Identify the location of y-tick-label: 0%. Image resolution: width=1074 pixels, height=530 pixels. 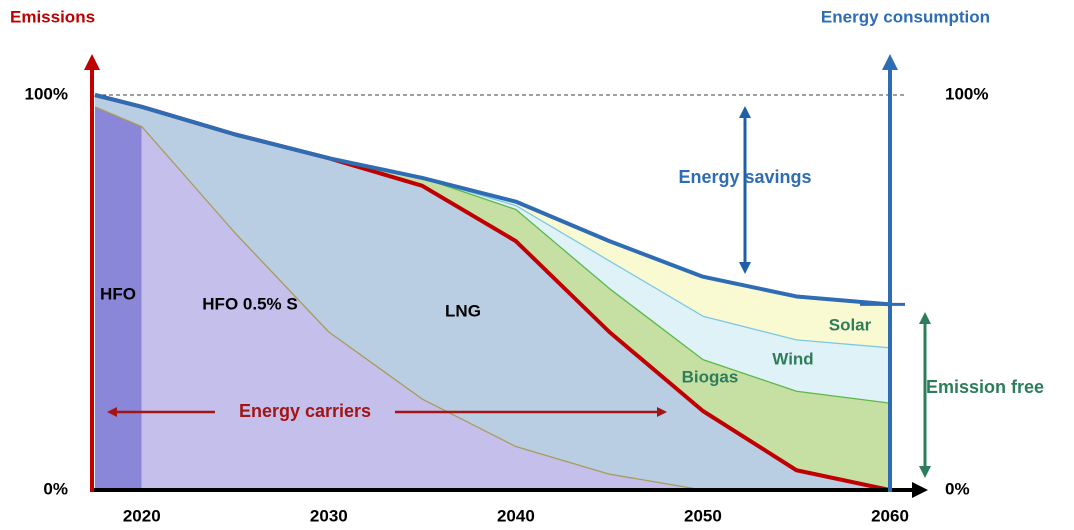
(55, 488).